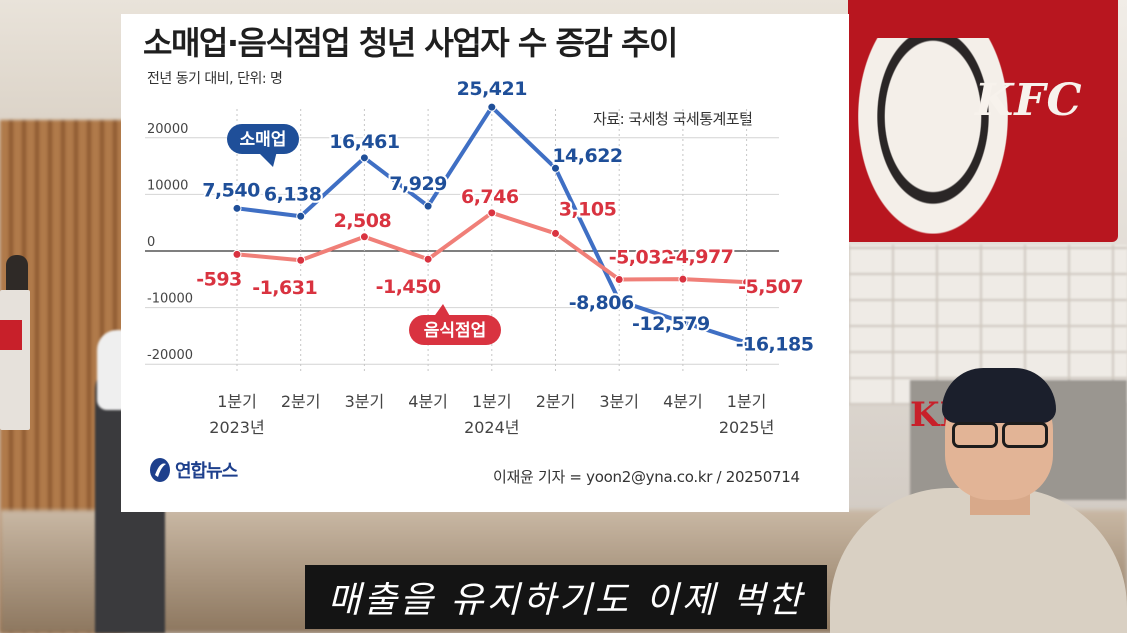 Image resolution: width=1127 pixels, height=633 pixels. I want to click on data-label: 7,929, so click(418, 184).